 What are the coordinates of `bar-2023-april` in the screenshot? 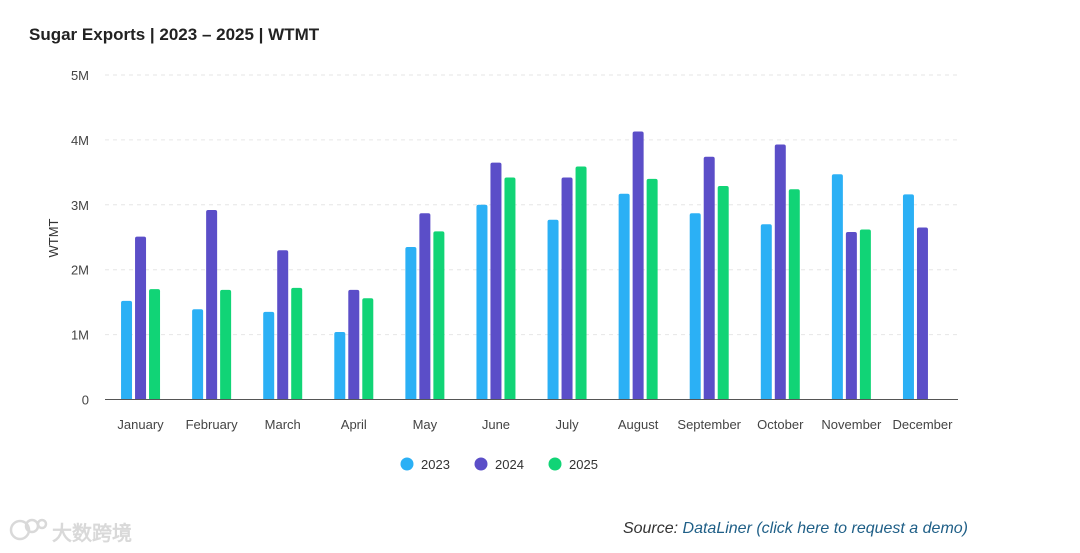 It's located at (340, 366).